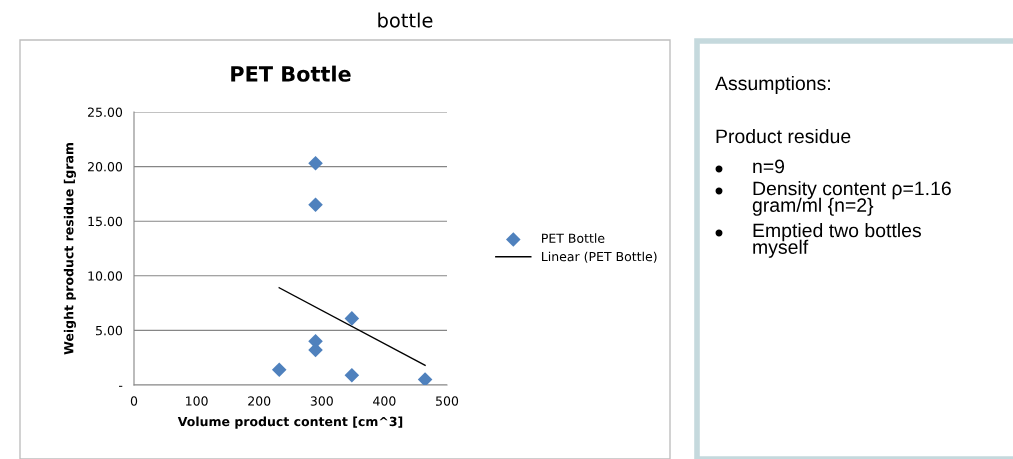 The height and width of the screenshot is (459, 1013). Describe the element at coordinates (321, 401) in the screenshot. I see `x-tick-label: 300` at that location.